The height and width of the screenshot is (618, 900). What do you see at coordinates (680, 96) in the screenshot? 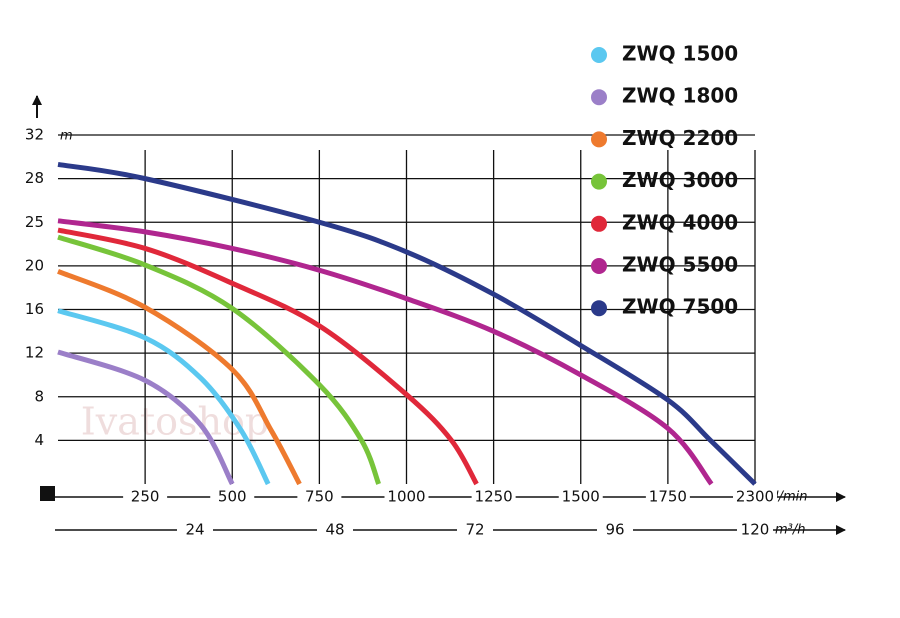
I see `legend-label: ZWQ 1800` at bounding box center [680, 96].